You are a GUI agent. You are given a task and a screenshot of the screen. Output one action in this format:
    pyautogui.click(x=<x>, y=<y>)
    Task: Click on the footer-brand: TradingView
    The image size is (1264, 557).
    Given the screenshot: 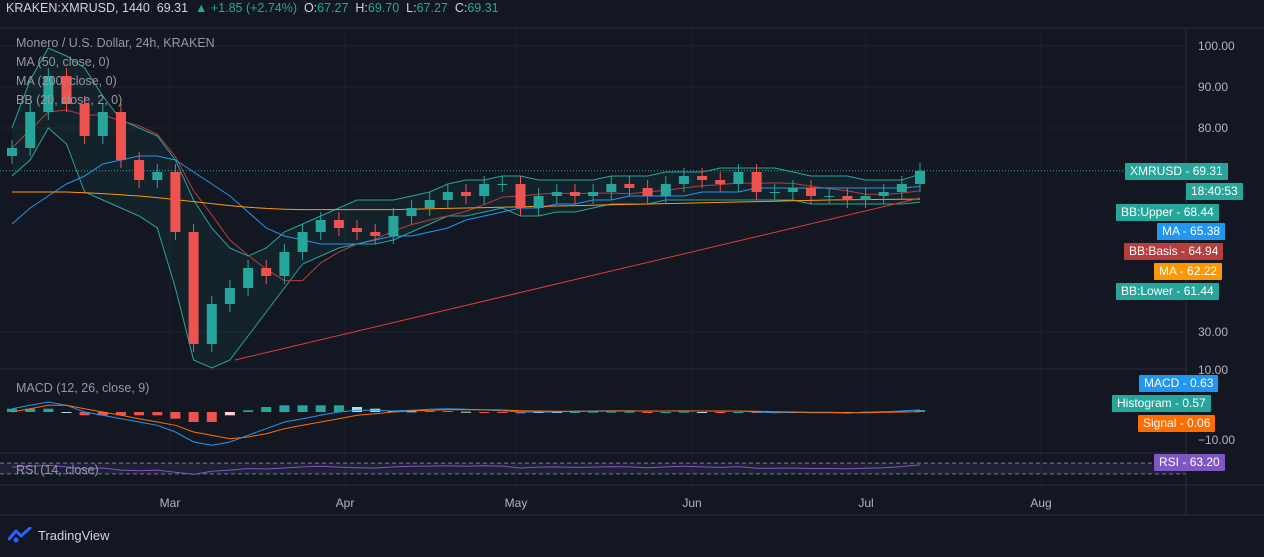 What is the action you would take?
    pyautogui.click(x=59, y=535)
    